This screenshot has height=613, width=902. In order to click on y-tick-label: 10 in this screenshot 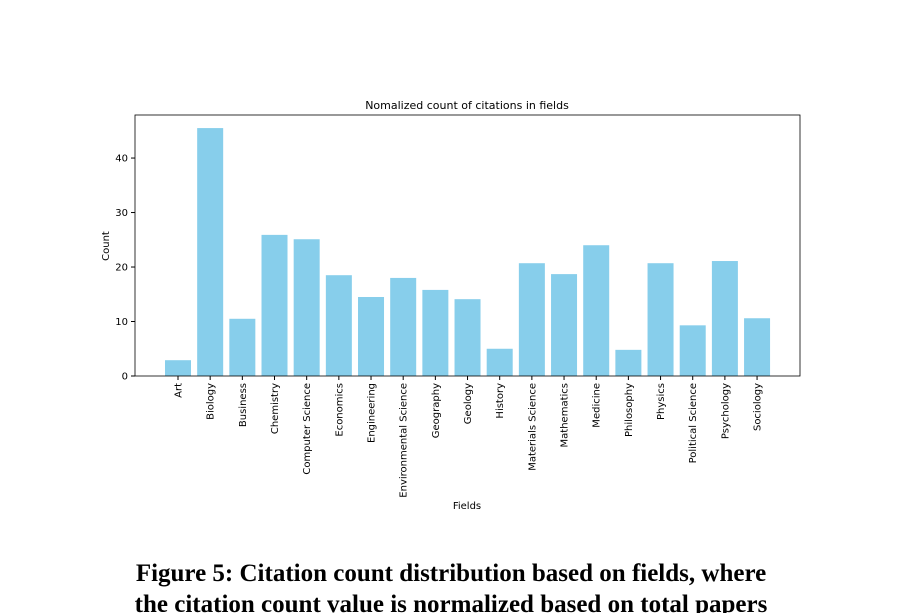, I will do `click(121, 322)`.